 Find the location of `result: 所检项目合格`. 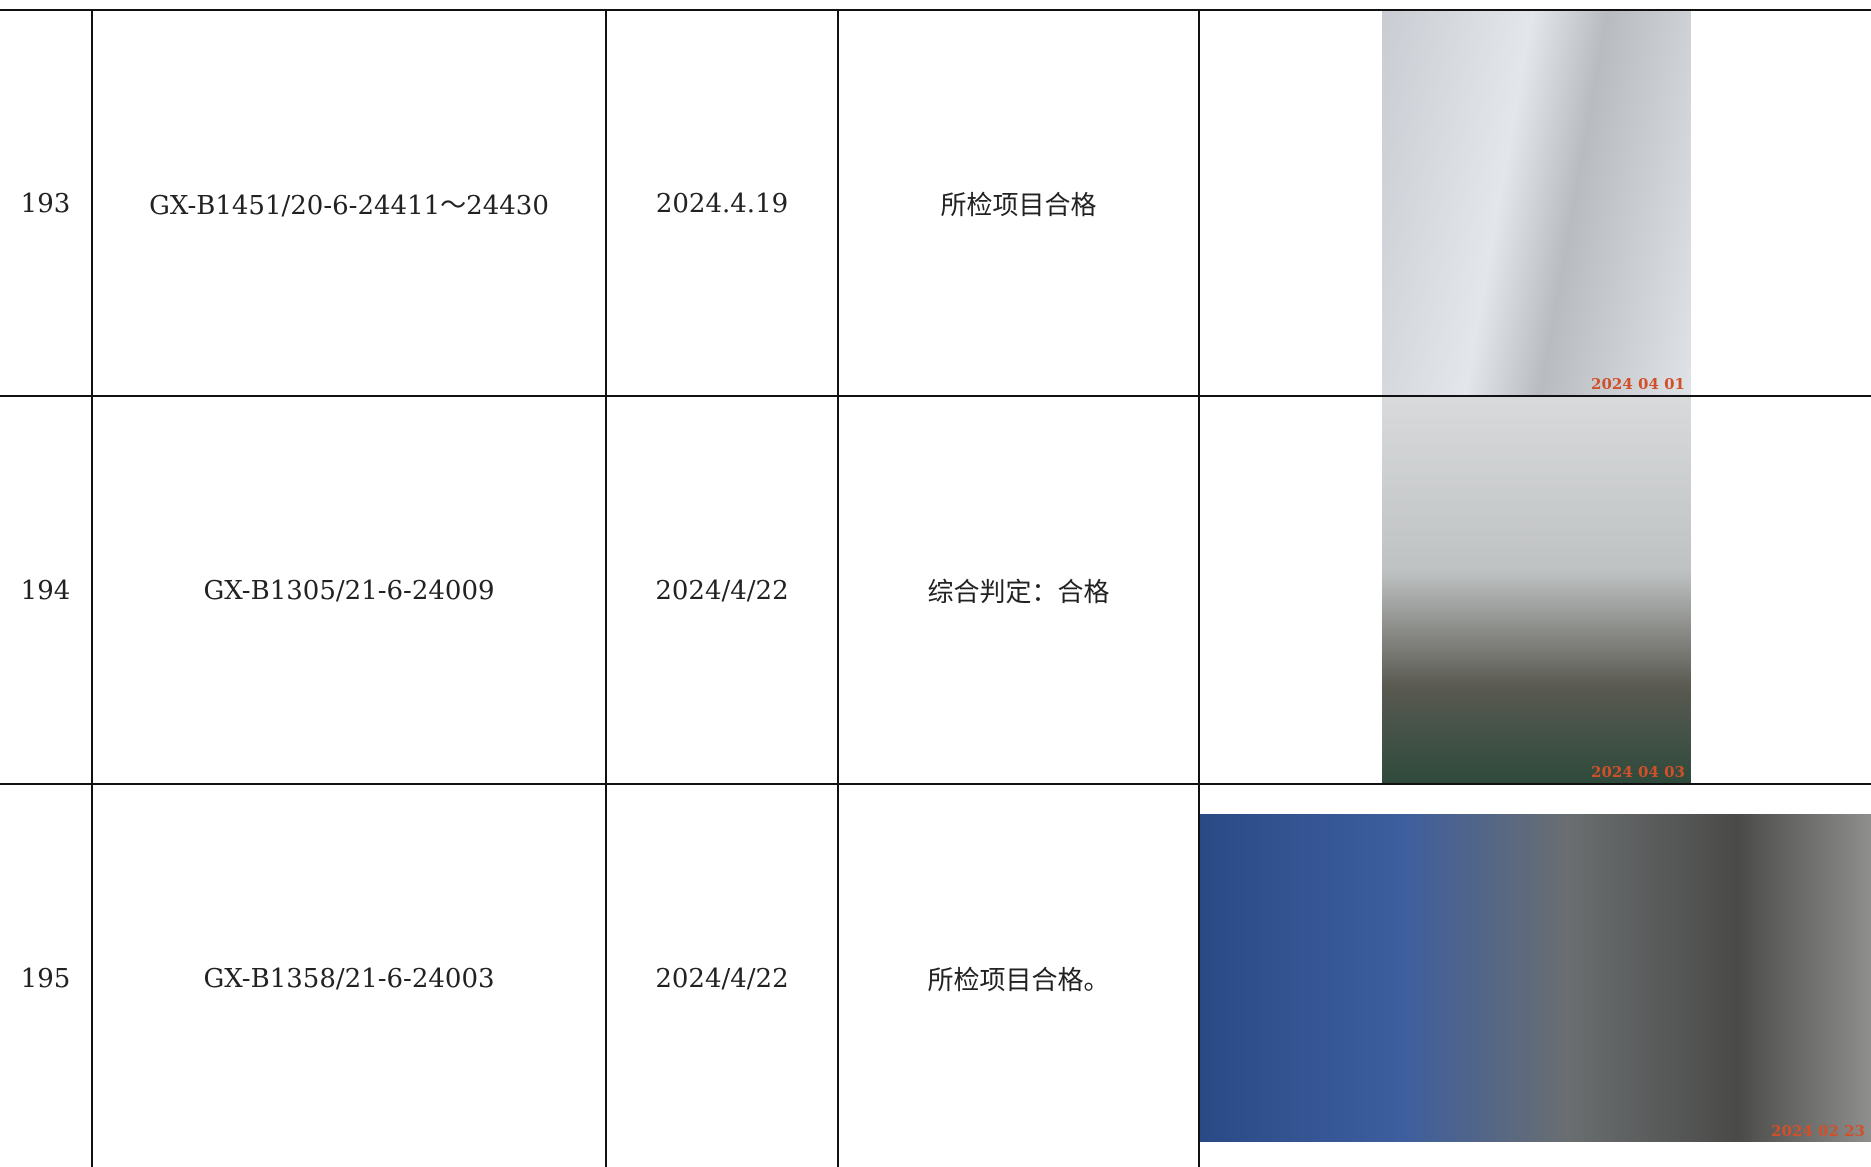

result: 所检项目合格 is located at coordinates (1018, 206).